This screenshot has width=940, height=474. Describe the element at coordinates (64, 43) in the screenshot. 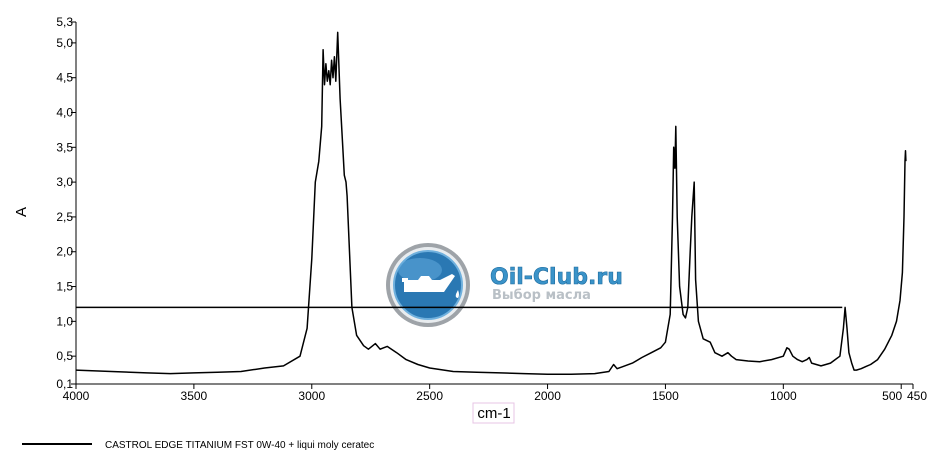

I see `y-tick-label: 5,0` at that location.